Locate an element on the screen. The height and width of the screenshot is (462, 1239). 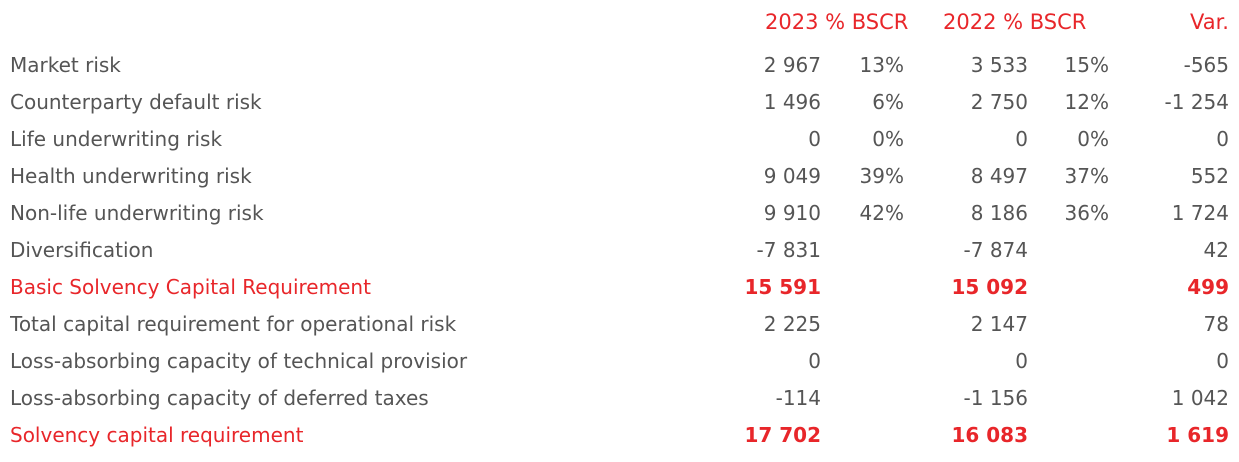
percent-2022: 36% is located at coordinates (1086, 213).